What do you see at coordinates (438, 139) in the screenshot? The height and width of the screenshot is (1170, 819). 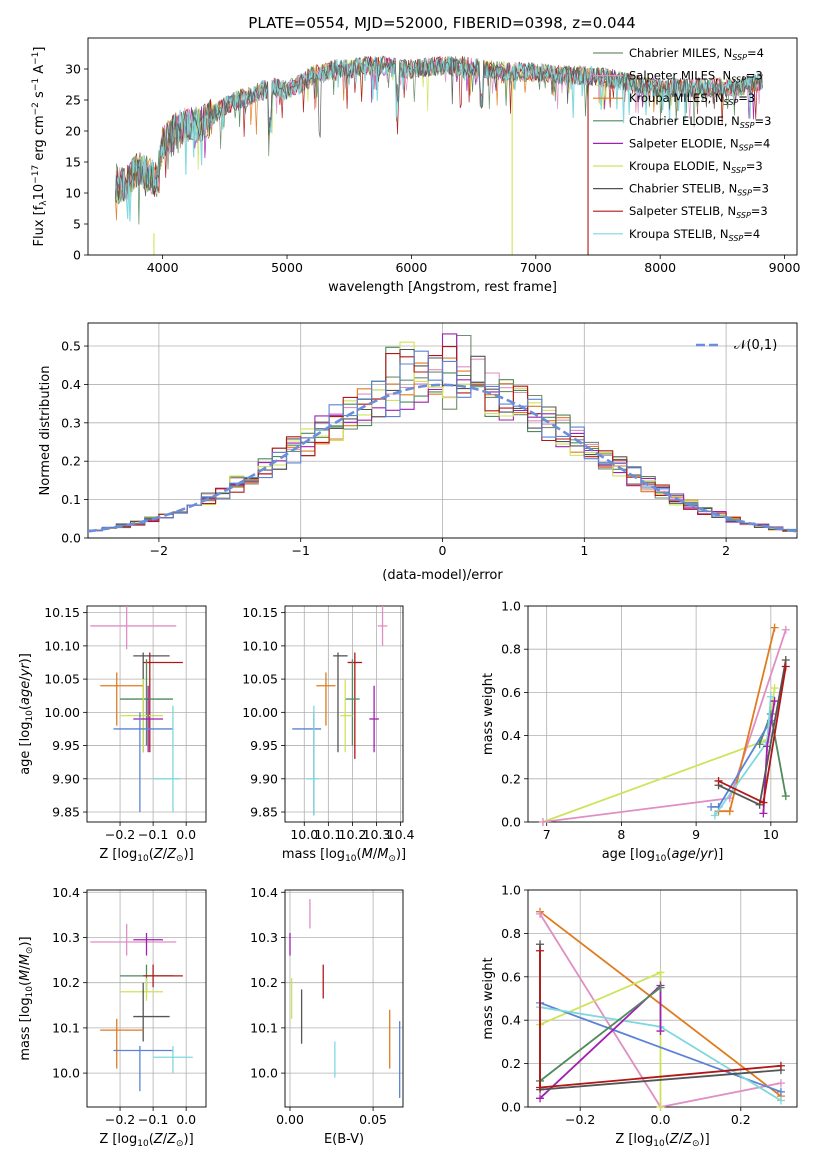 I see `spectrum-line` at bounding box center [438, 139].